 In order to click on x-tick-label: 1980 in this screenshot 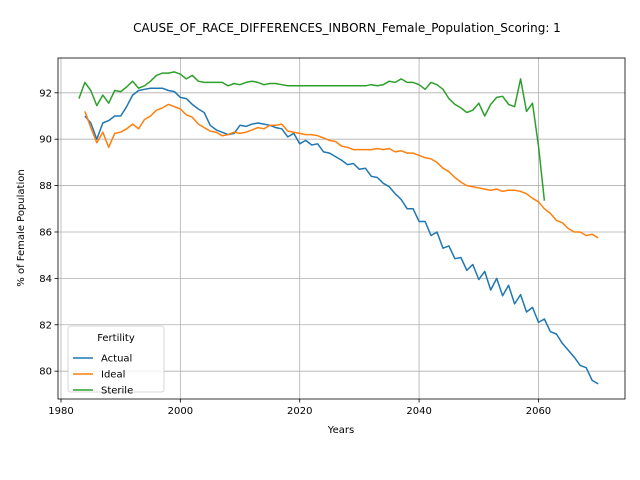, I will do `click(60, 411)`.